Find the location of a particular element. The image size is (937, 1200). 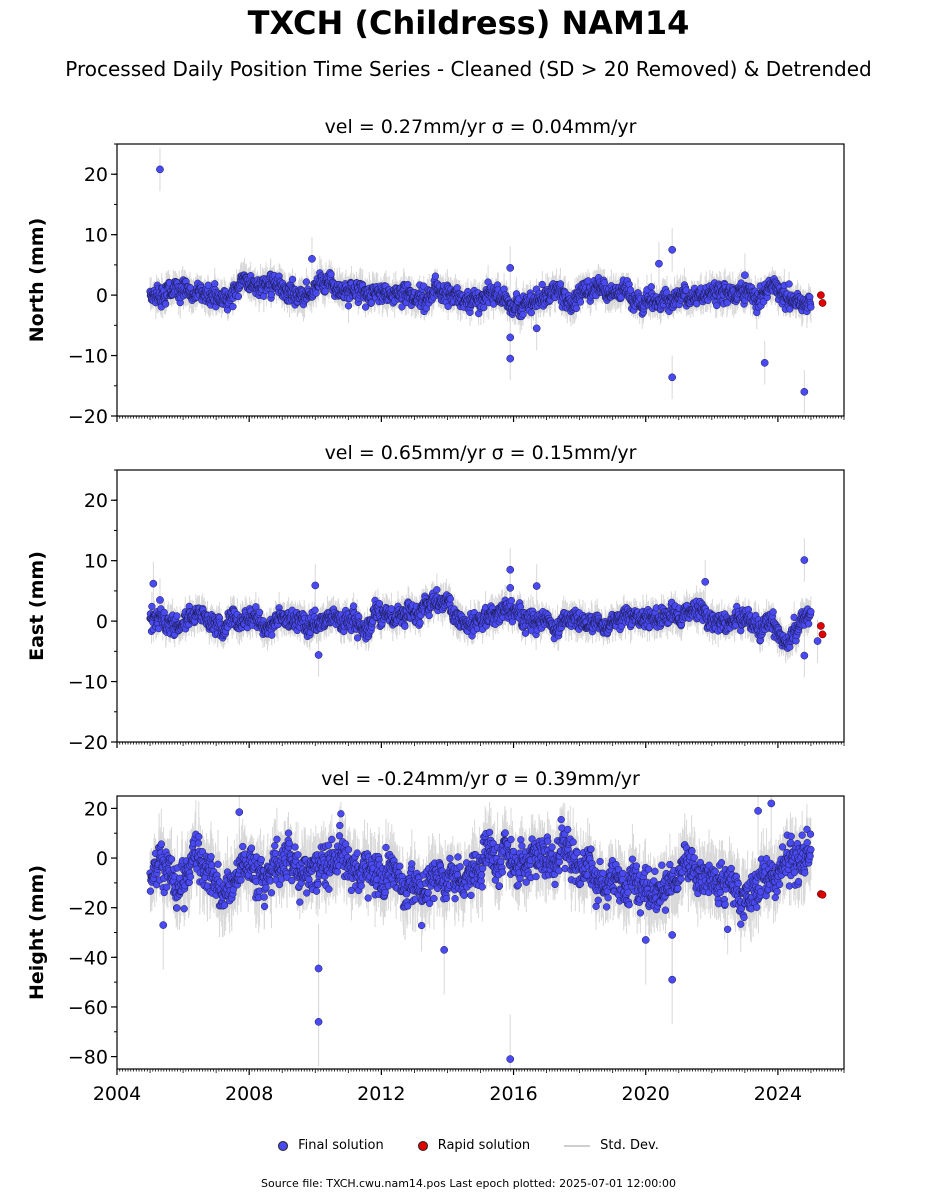

final-points is located at coordinates (480, 280).